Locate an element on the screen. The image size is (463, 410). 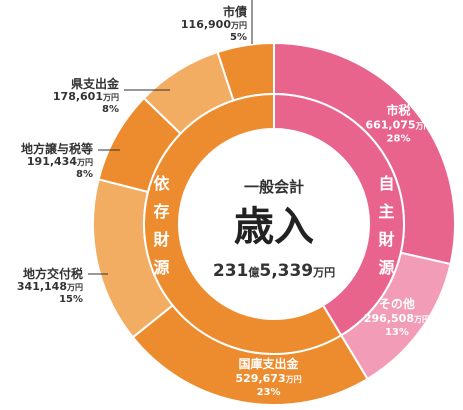
slice-0-amount: 661,075万円 is located at coordinates (398, 125).